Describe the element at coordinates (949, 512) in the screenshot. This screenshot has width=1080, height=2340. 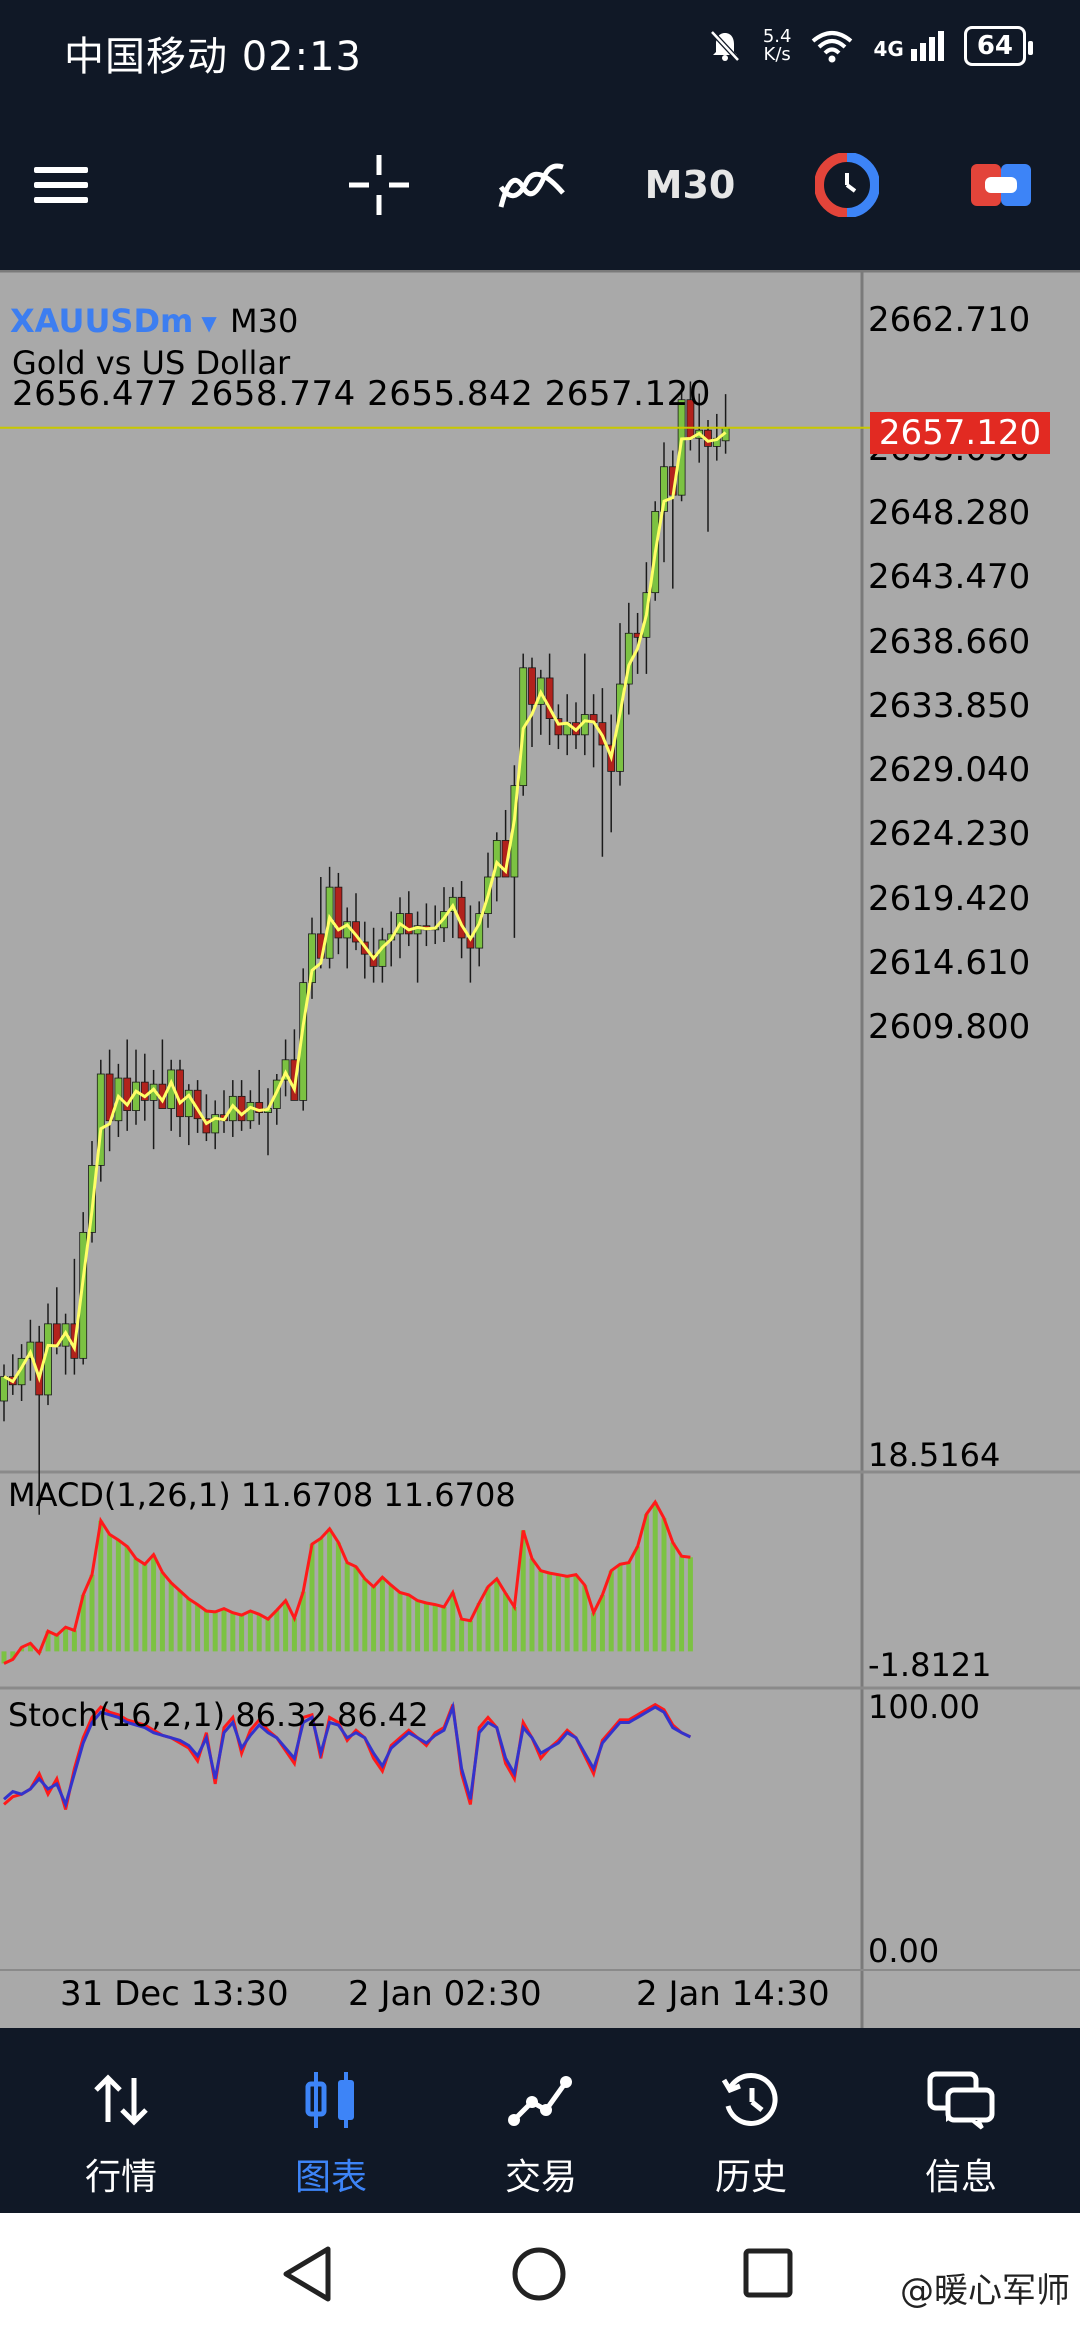
I see `price-axis-label: 2648.280` at that location.